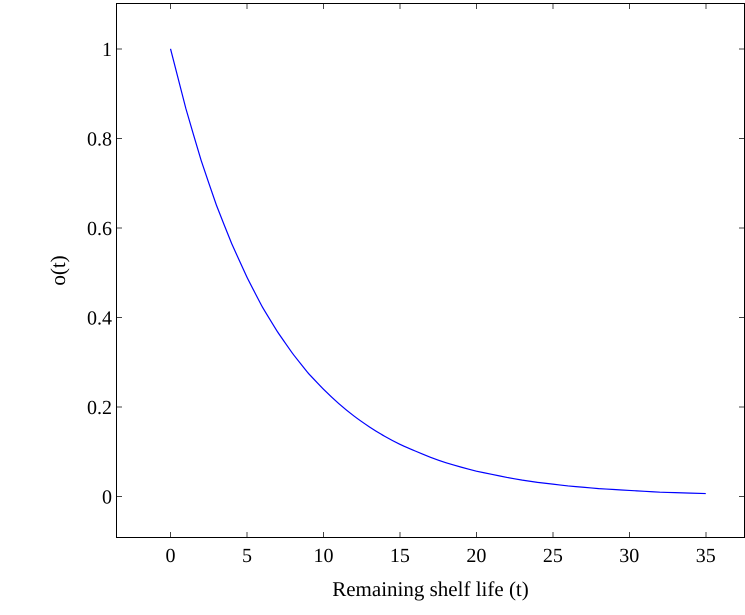  I want to click on y-axis-title: o(t), so click(58, 270).